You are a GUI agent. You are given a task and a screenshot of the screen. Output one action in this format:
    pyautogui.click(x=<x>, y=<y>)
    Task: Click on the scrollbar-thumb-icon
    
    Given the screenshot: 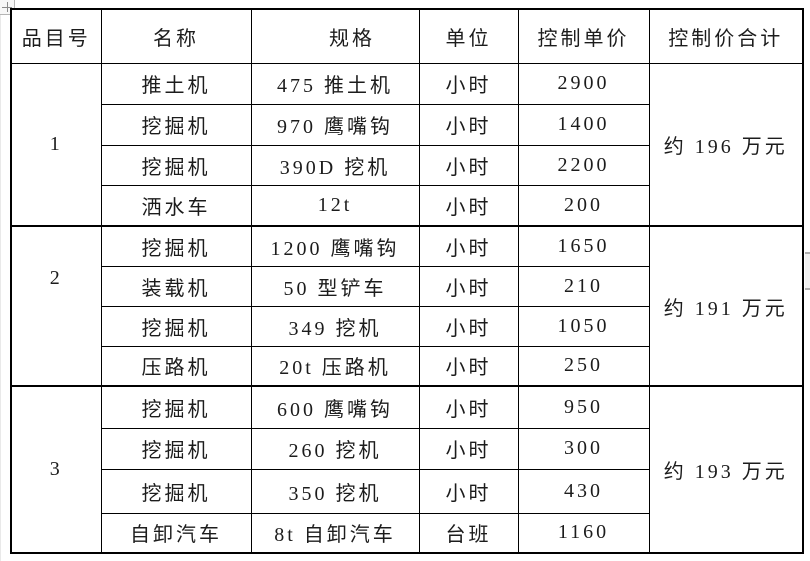 What is the action you would take?
    pyautogui.click(x=807, y=271)
    